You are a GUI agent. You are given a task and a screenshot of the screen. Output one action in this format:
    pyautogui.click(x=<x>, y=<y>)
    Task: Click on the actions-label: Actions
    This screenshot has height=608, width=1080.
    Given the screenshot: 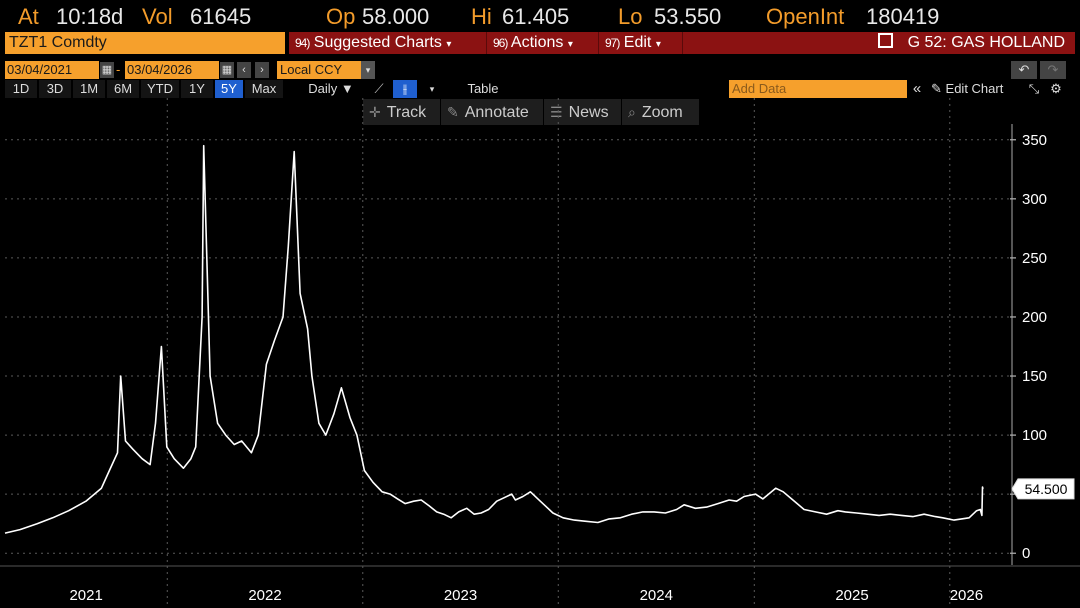 What is the action you would take?
    pyautogui.click(x=537, y=42)
    